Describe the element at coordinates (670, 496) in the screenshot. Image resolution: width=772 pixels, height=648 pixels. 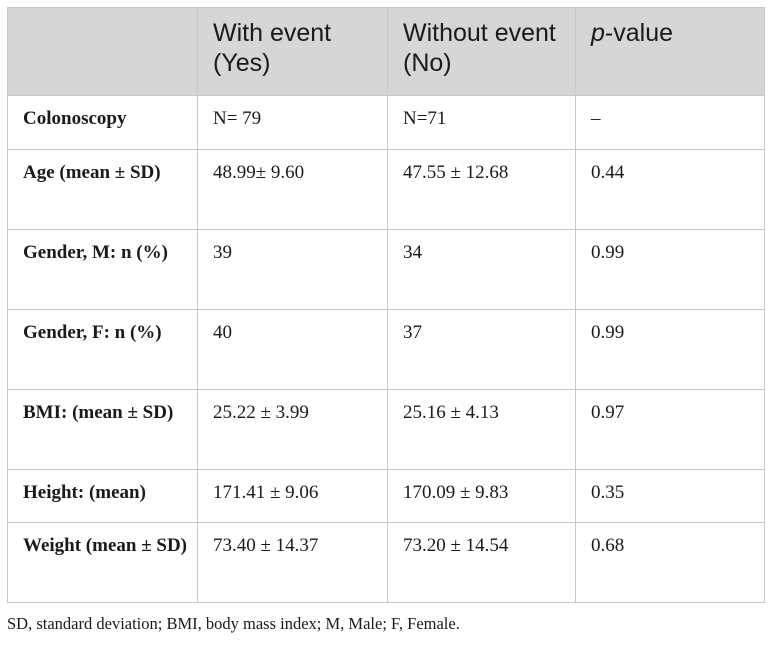
I see `p-value-cell: 0.35` at that location.